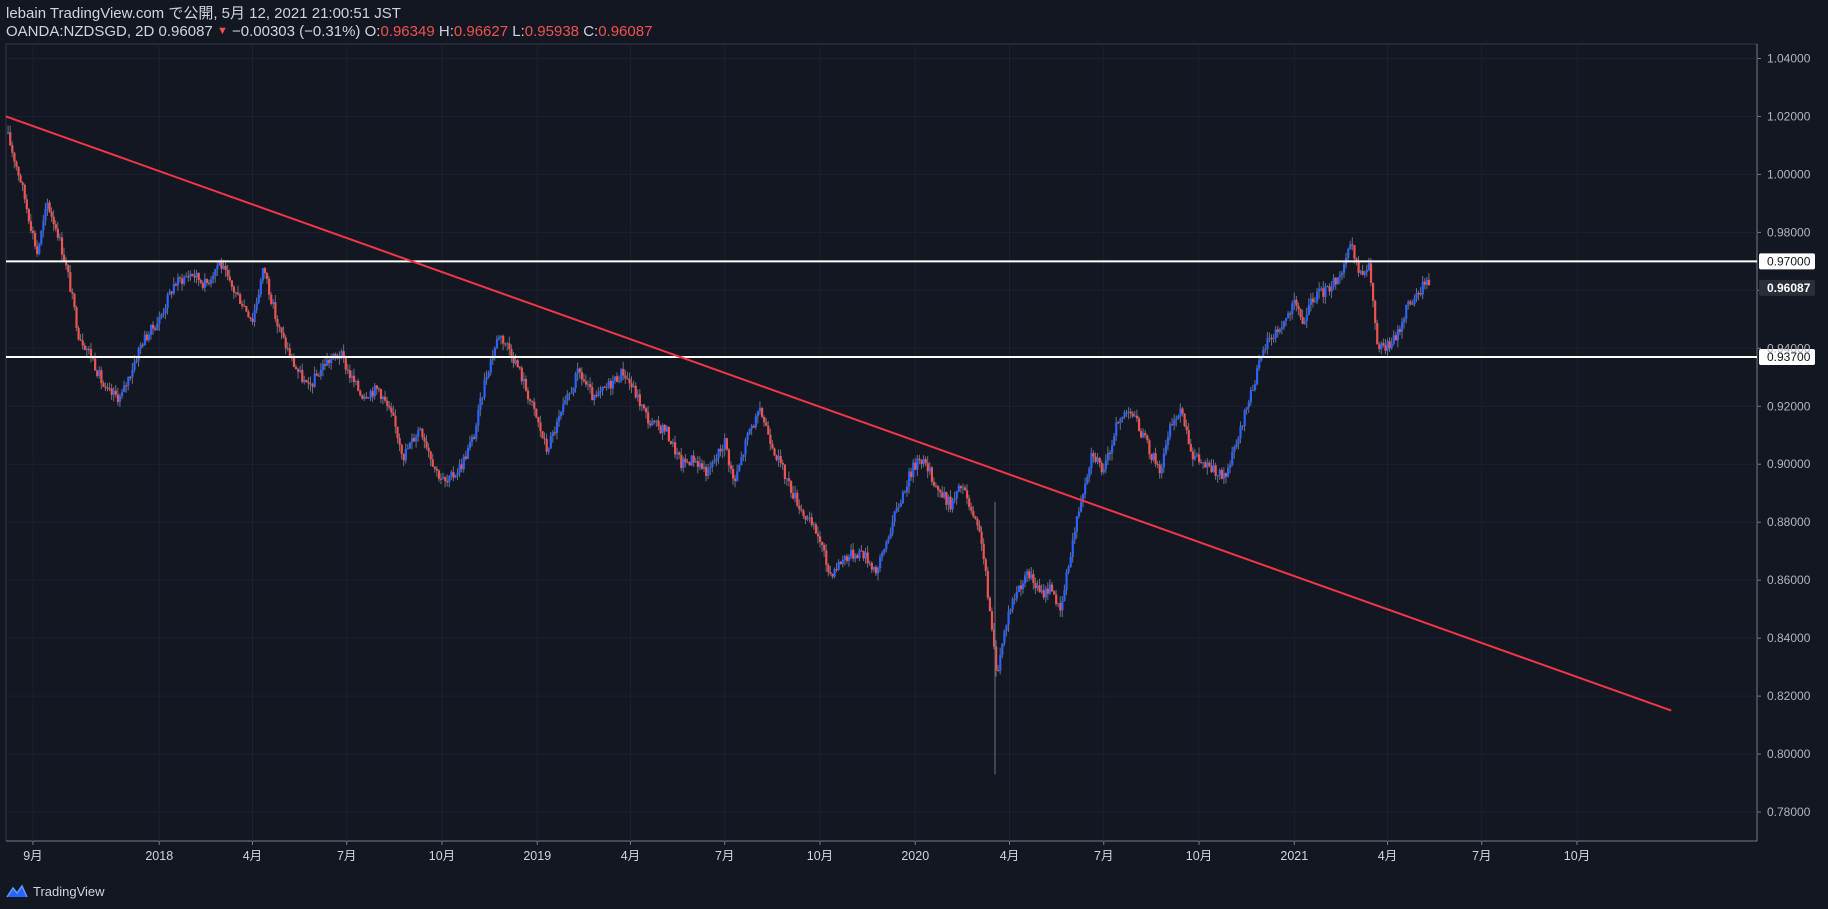  Describe the element at coordinates (252, 856) in the screenshot. I see `time-tick-label: 4月` at that location.